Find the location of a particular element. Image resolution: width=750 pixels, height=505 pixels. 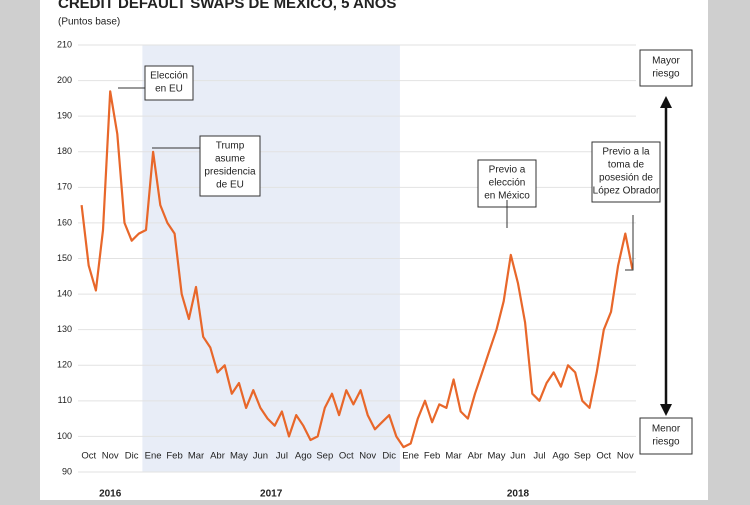

annotation-text: en EU is located at coordinates (169, 89).